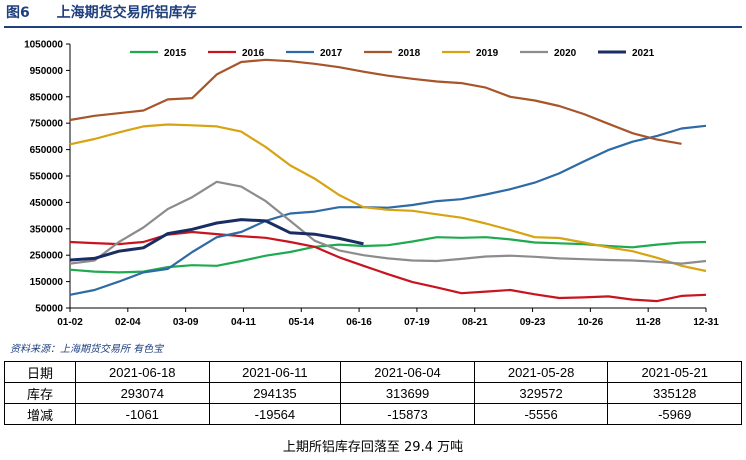 The image size is (746, 460). I want to click on table-cell: -5969, so click(674, 414).